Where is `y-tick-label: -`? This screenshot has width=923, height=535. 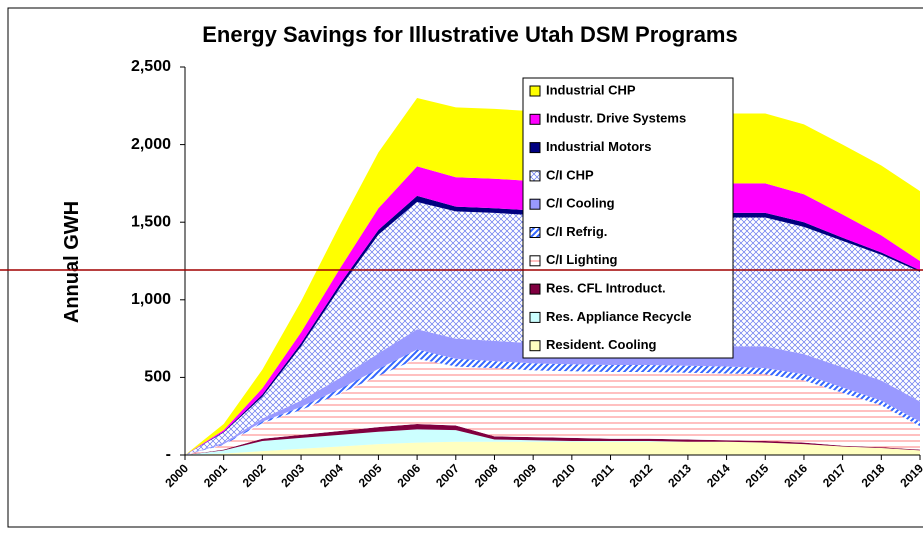 y-tick-label: - is located at coordinates (168, 454).